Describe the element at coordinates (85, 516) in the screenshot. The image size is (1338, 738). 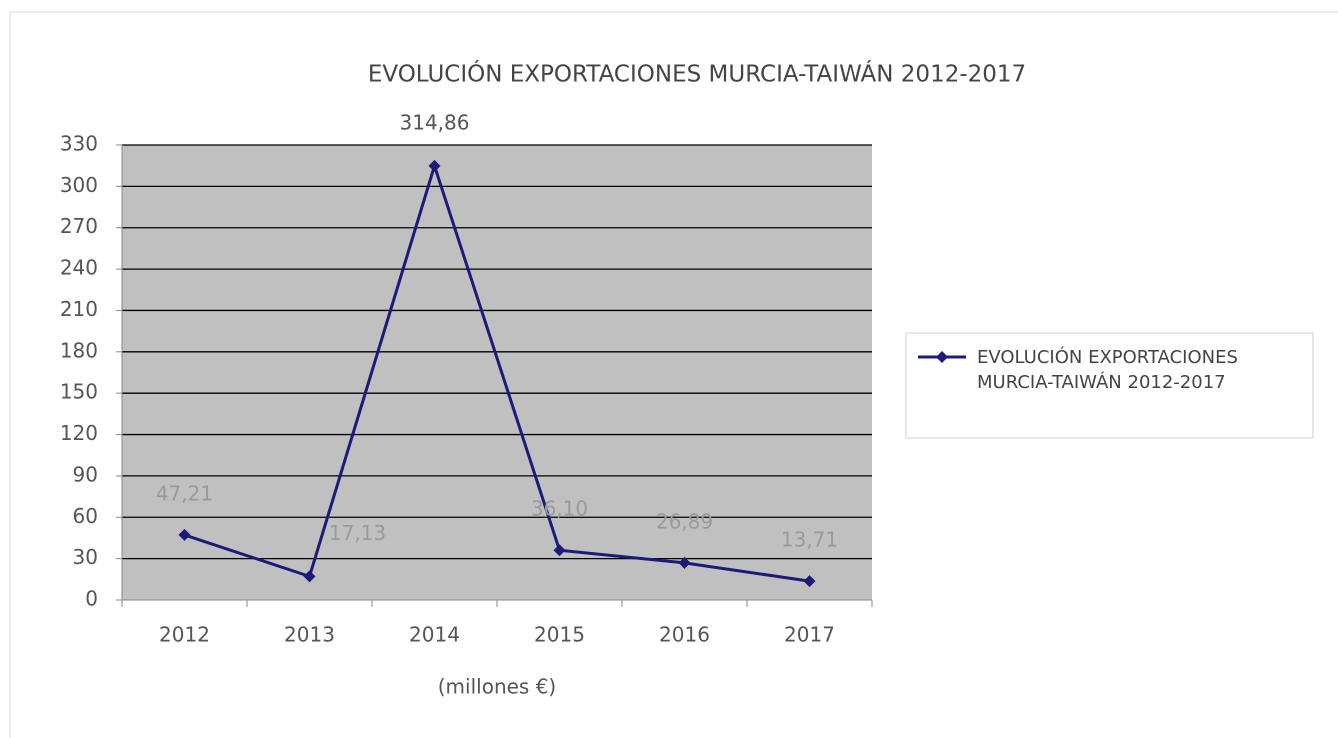
I see `y-tick-label: 60` at that location.